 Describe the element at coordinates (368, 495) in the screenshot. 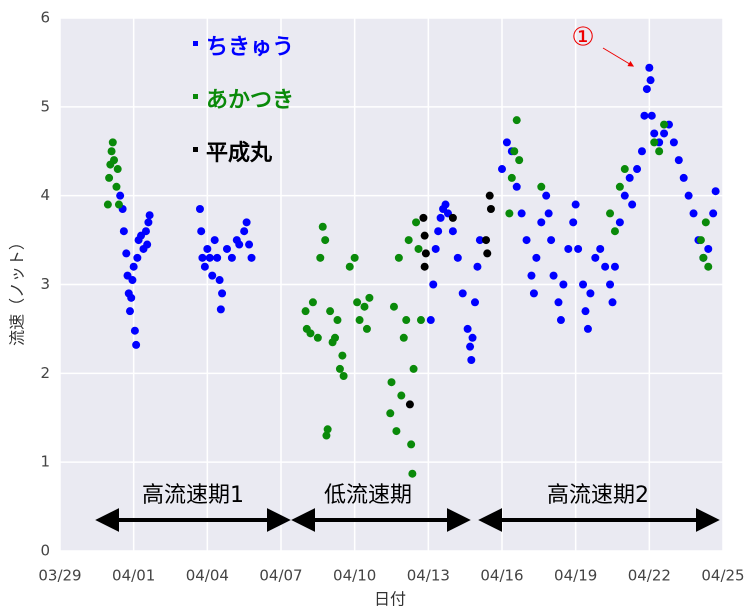

I see `period-label: 低流速期` at that location.